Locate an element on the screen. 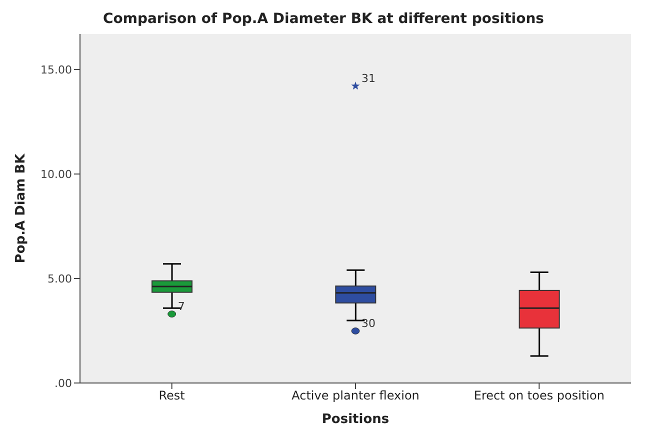  y-tick-label: 10.00 is located at coordinates (56, 174).